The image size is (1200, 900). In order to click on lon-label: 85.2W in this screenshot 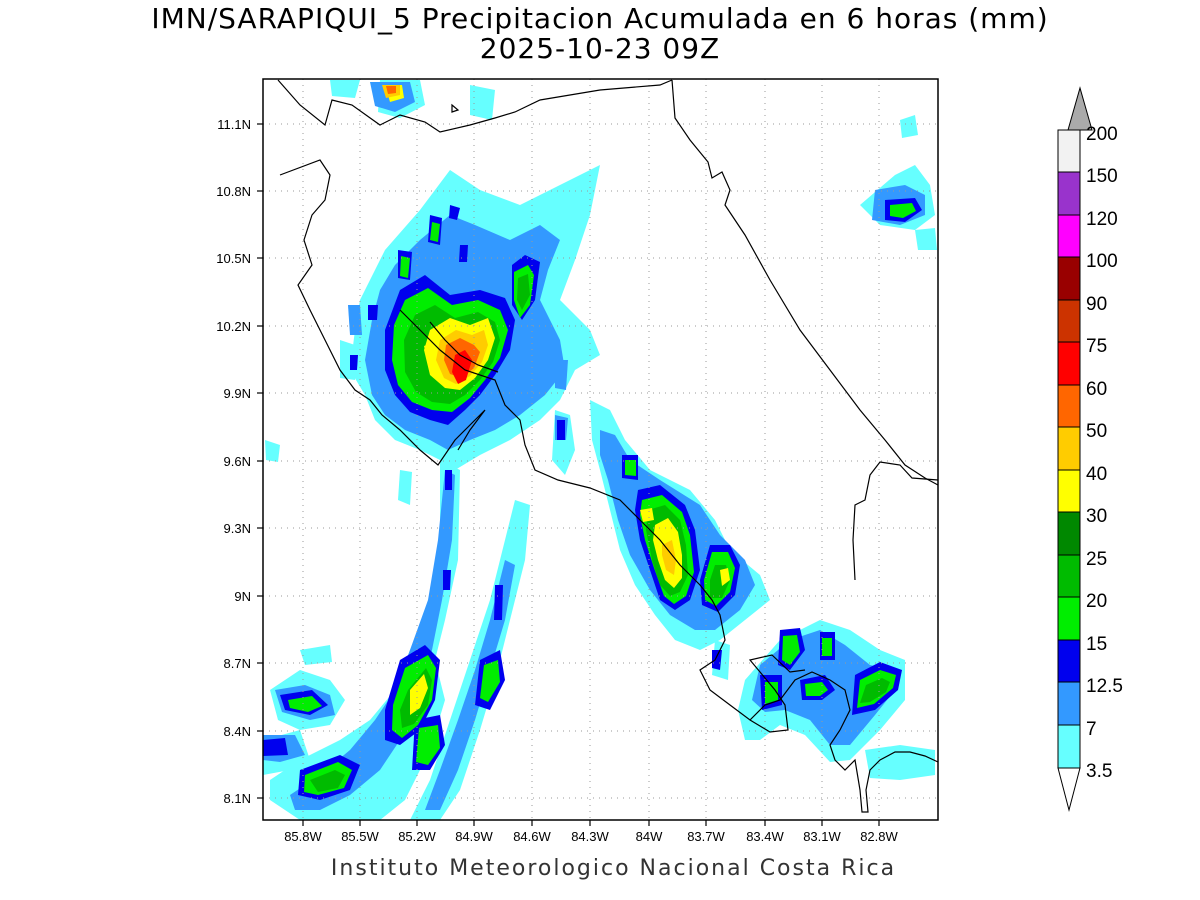, I will do `click(417, 836)`.